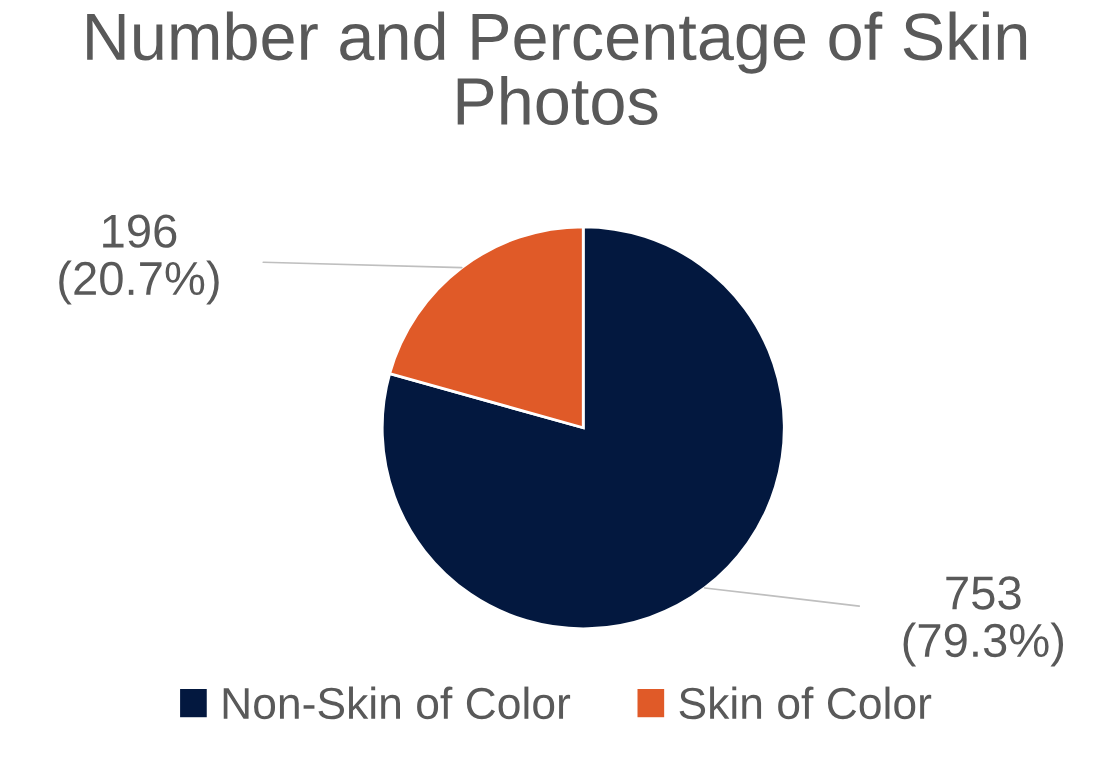 The width and height of the screenshot is (1112, 768). What do you see at coordinates (557, 68) in the screenshot?
I see `chart-title: Number and Percentage of Skin Photos` at bounding box center [557, 68].